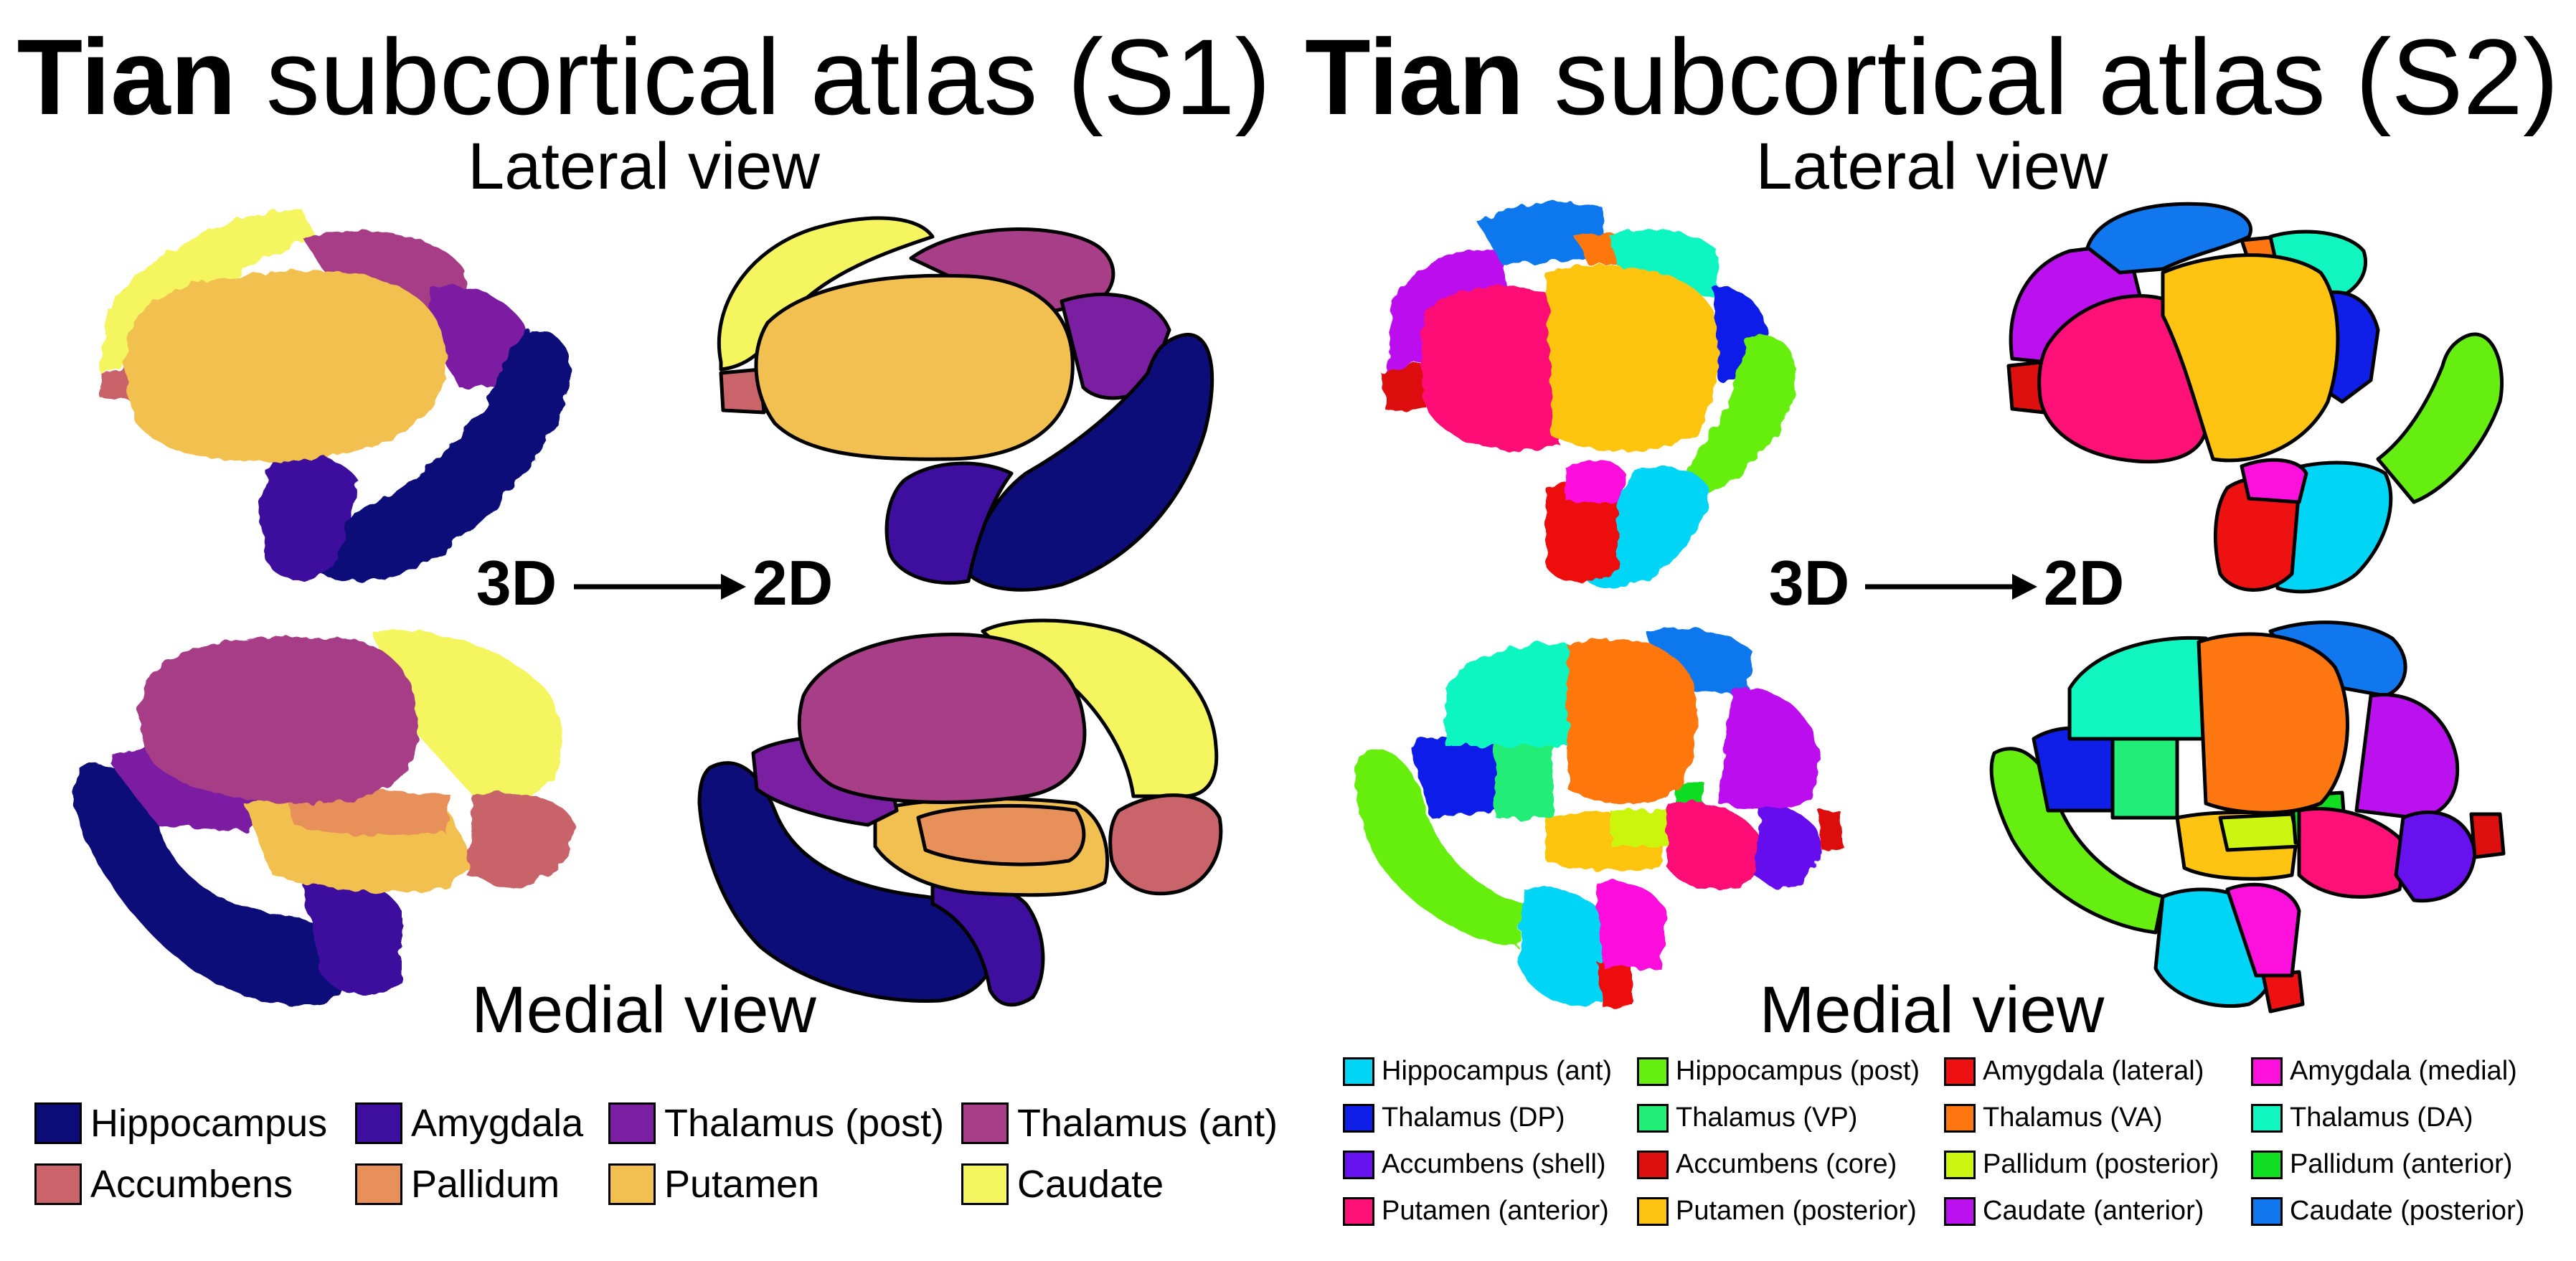  What do you see at coordinates (520, 841) in the screenshot?
I see `s1-3d-med-accumbens` at bounding box center [520, 841].